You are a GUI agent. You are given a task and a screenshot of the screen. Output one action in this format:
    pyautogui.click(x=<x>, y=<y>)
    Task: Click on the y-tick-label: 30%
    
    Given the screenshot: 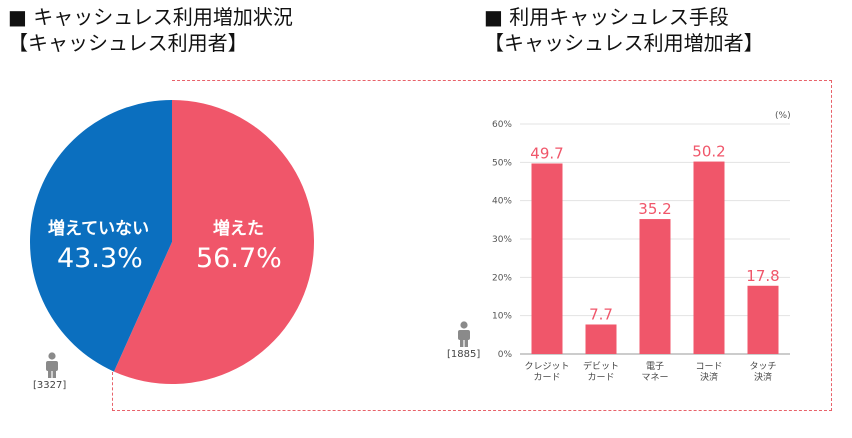 What is the action you would take?
    pyautogui.click(x=502, y=240)
    